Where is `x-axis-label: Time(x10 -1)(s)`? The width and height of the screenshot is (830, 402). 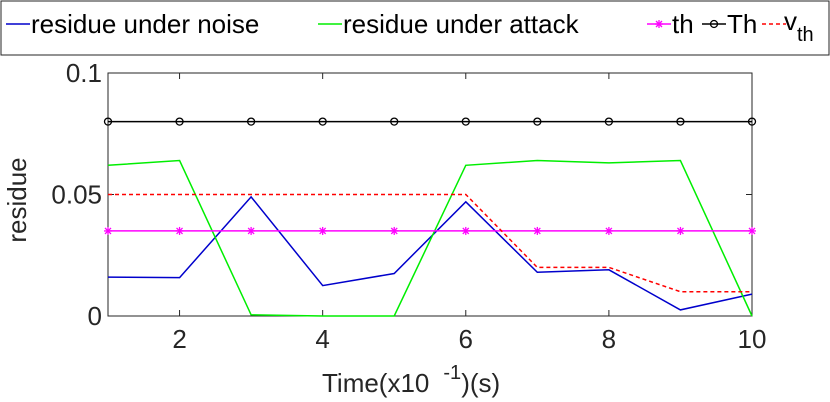
x-axis-label: Time(x10 -1)(s) is located at coordinates (411, 380).